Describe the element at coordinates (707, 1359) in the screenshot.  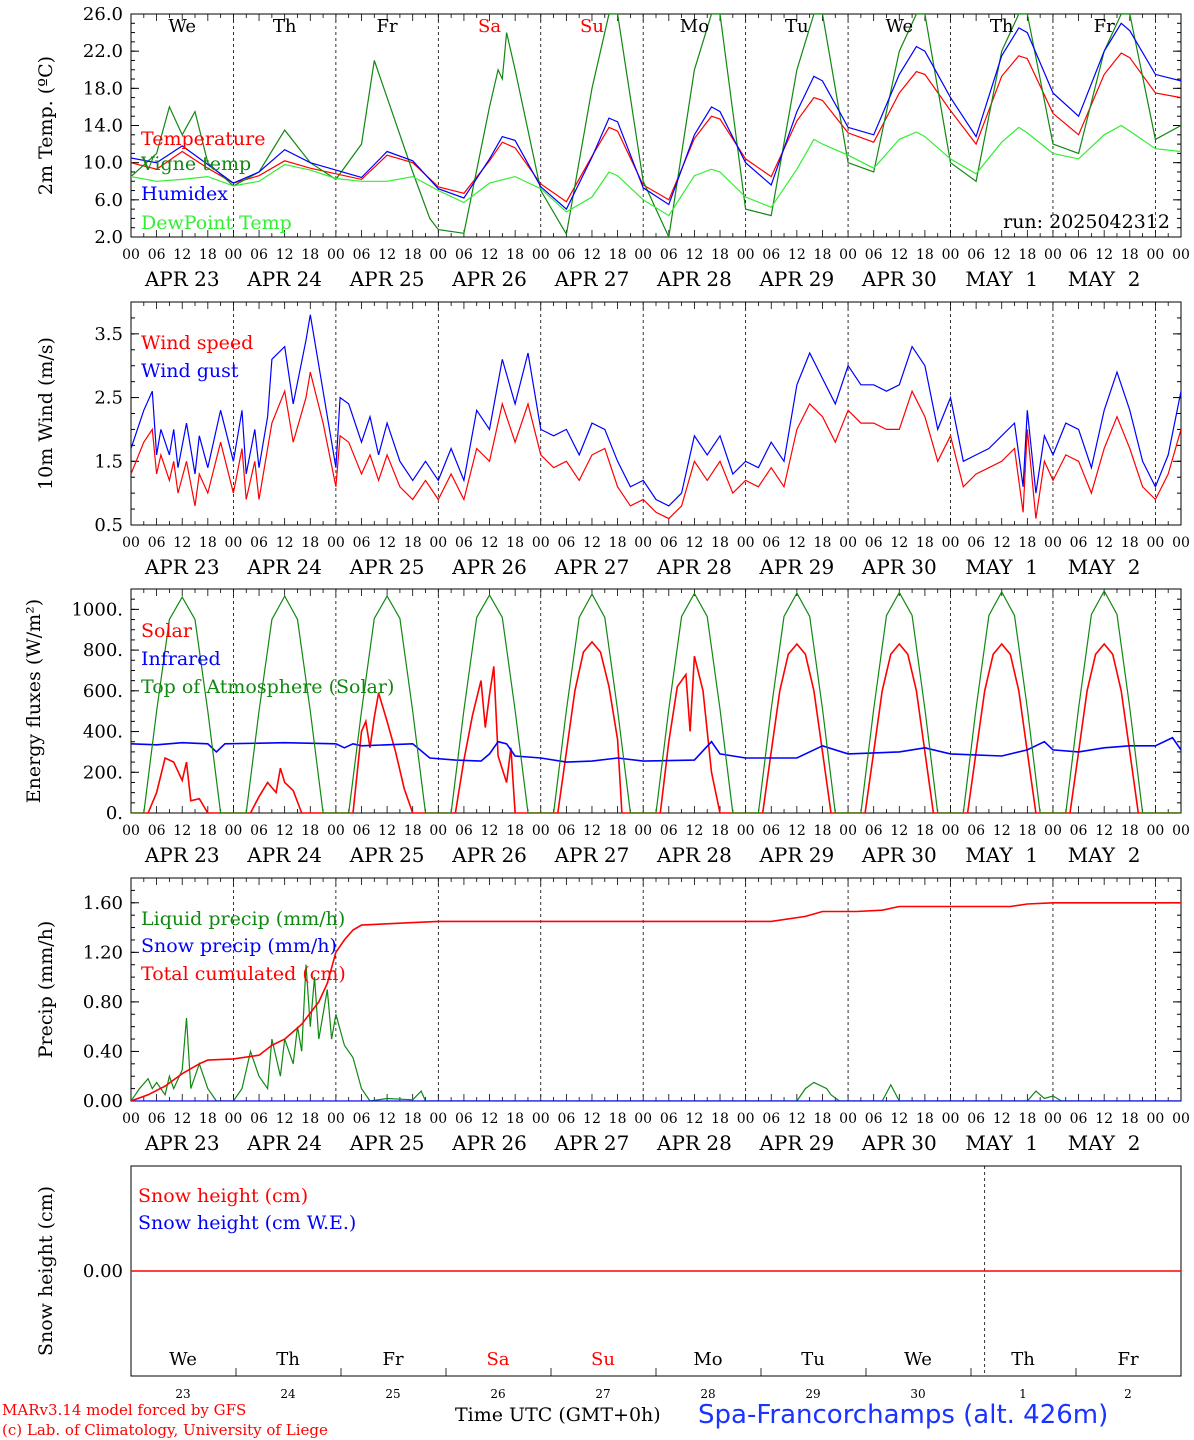
I see `weekday-label: Mo` at that location.